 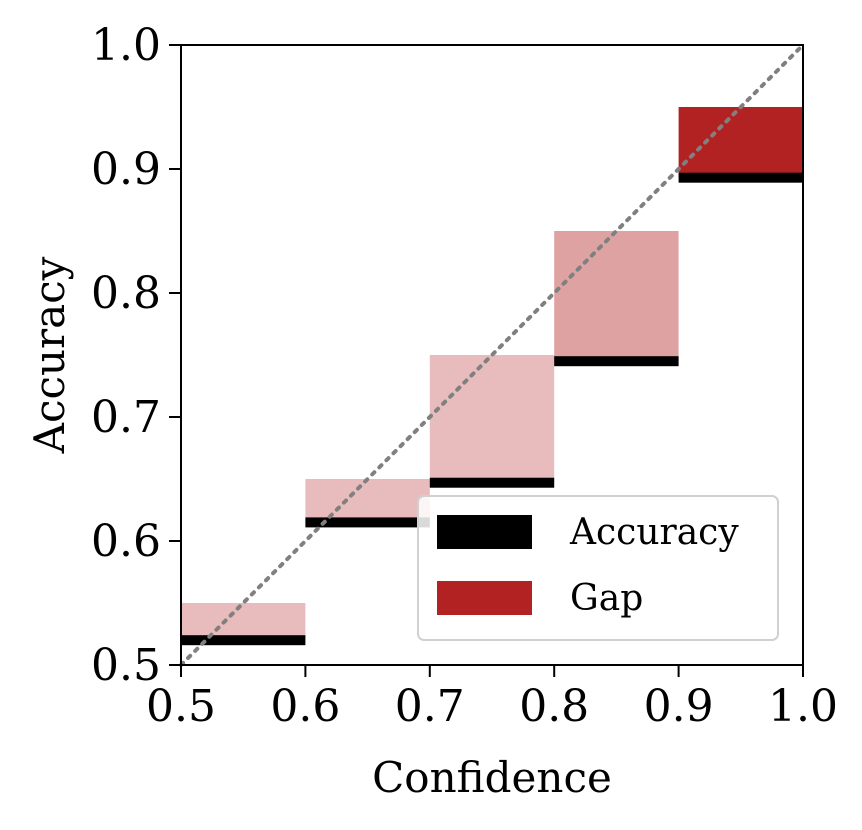 What do you see at coordinates (654, 532) in the screenshot?
I see `legend-label-accuracy: Accuracy` at bounding box center [654, 532].